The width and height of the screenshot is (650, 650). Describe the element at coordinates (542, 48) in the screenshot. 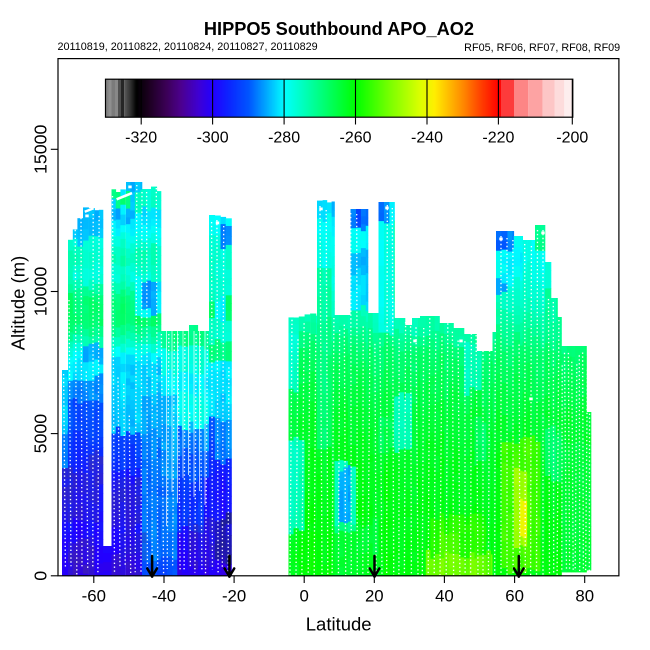

I see `svg-text: RF05, RF06, RF07, RF08, RF09` at that location.